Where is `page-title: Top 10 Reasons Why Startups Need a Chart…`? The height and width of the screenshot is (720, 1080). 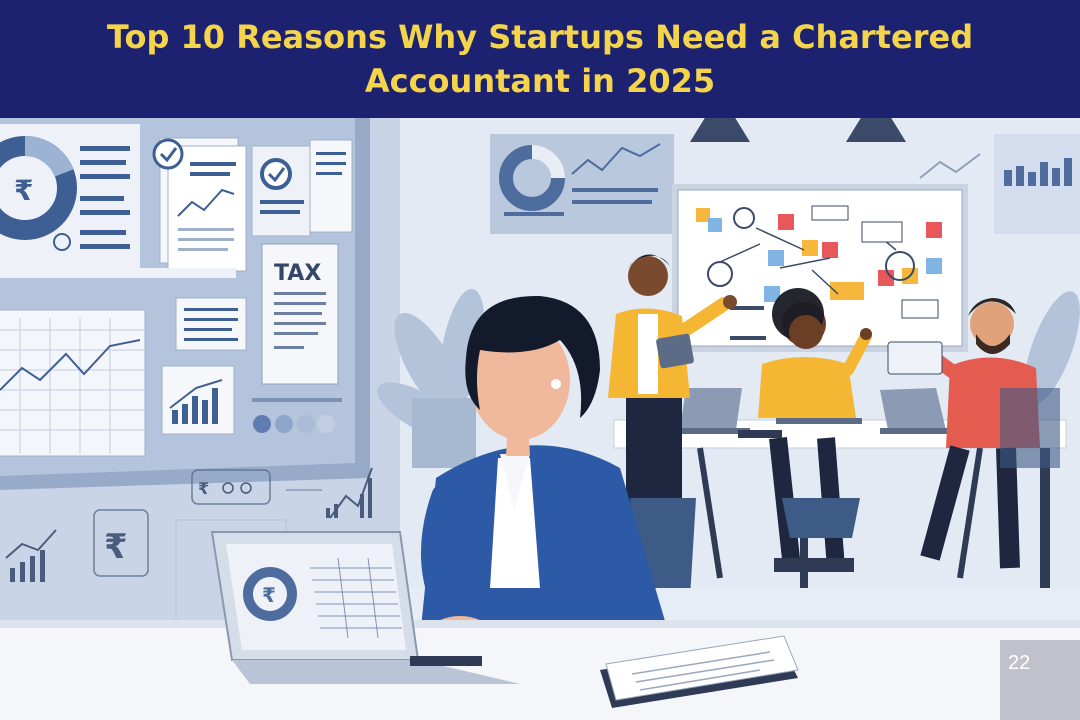 page-title: Top 10 Reasons Why Startups Need a Chart… is located at coordinates (540, 59).